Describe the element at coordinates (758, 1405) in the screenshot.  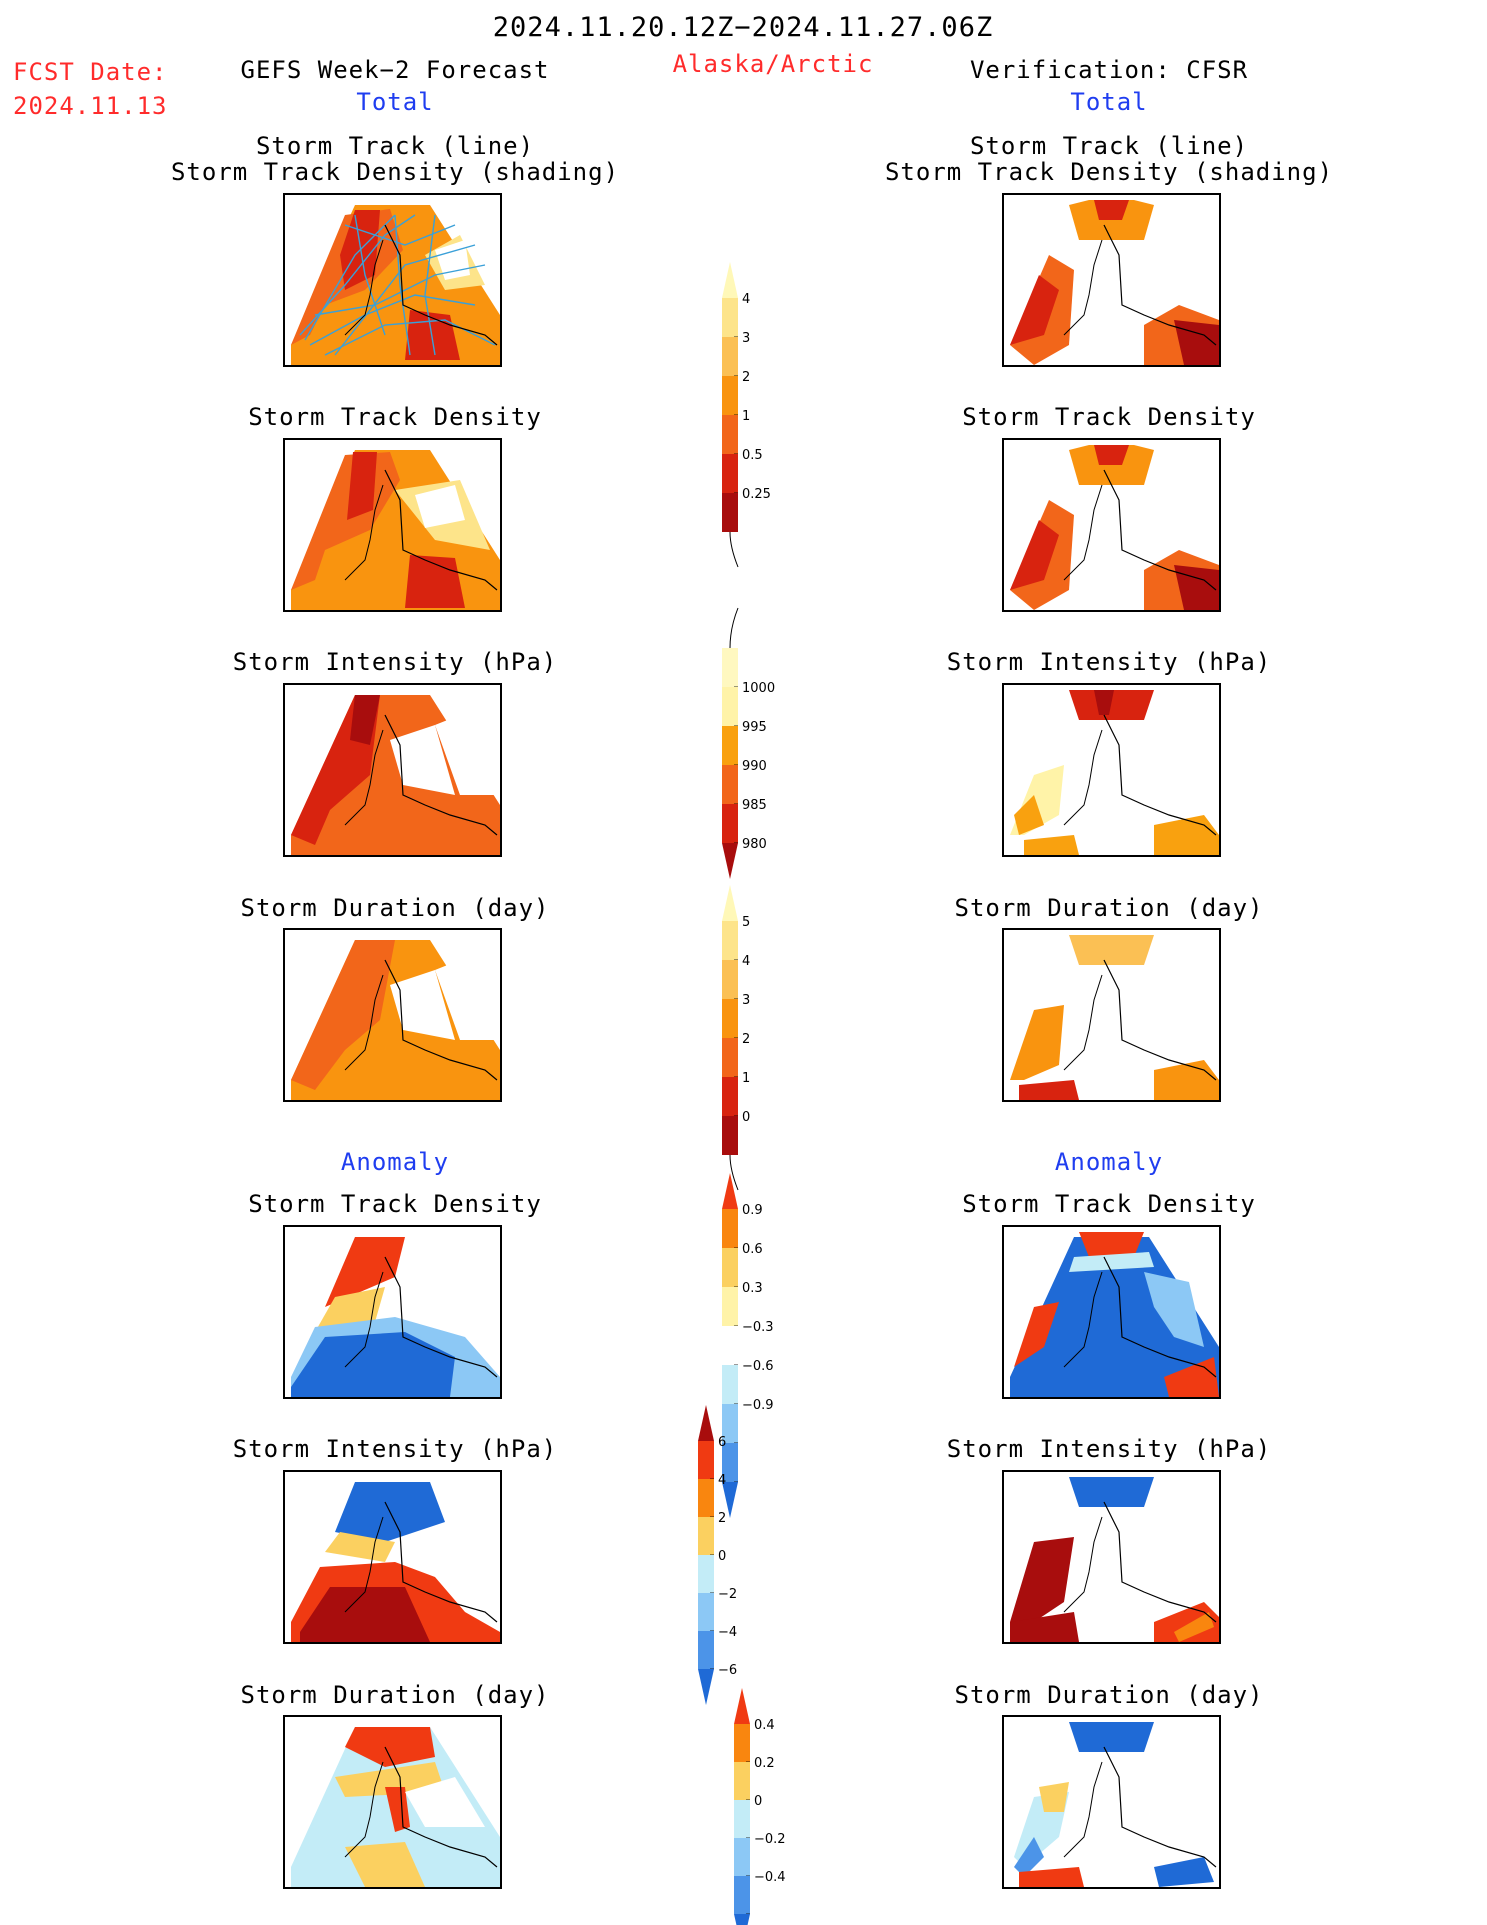
I see `colorbar-tick-label: −0.9` at that location.